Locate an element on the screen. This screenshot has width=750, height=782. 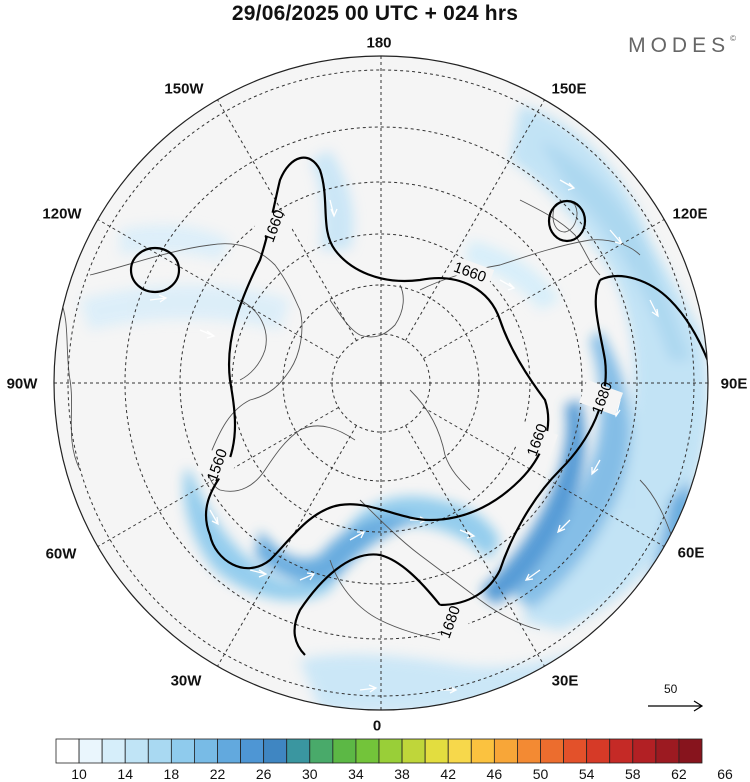
colorbar-tick-label: 22 is located at coordinates (217, 774).